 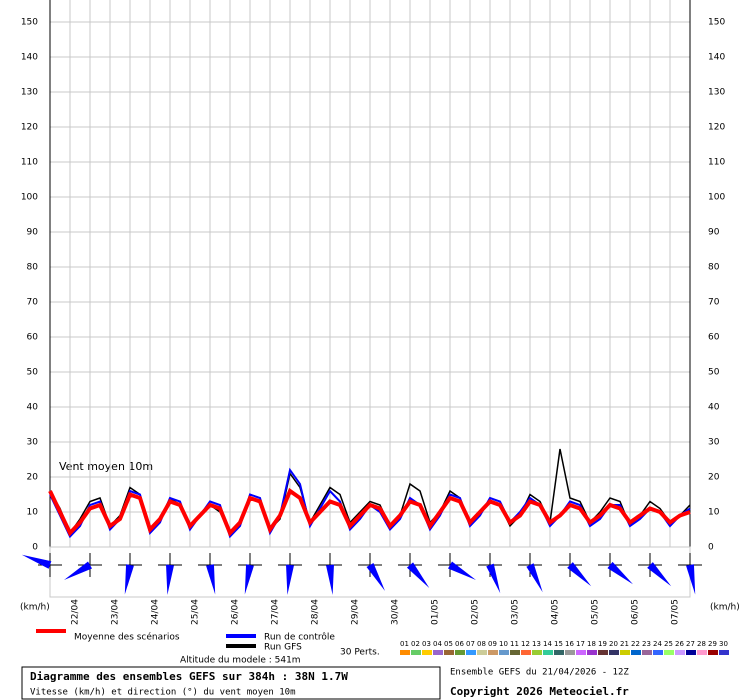 I want to click on perturbation-label: 17, so click(x=580, y=644).